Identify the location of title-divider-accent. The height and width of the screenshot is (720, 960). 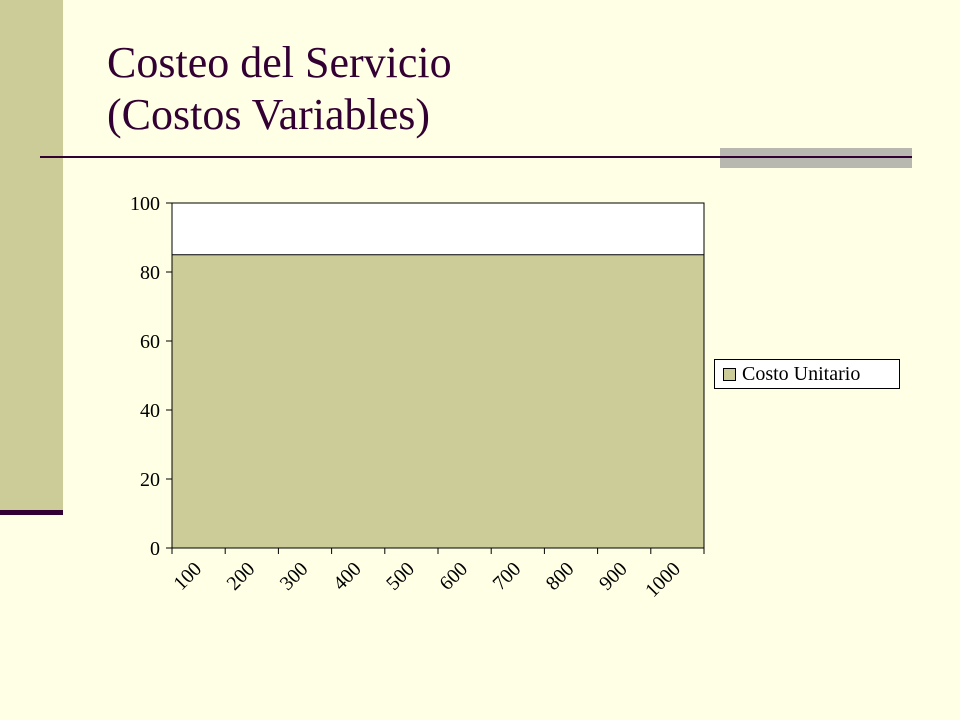
(816, 158).